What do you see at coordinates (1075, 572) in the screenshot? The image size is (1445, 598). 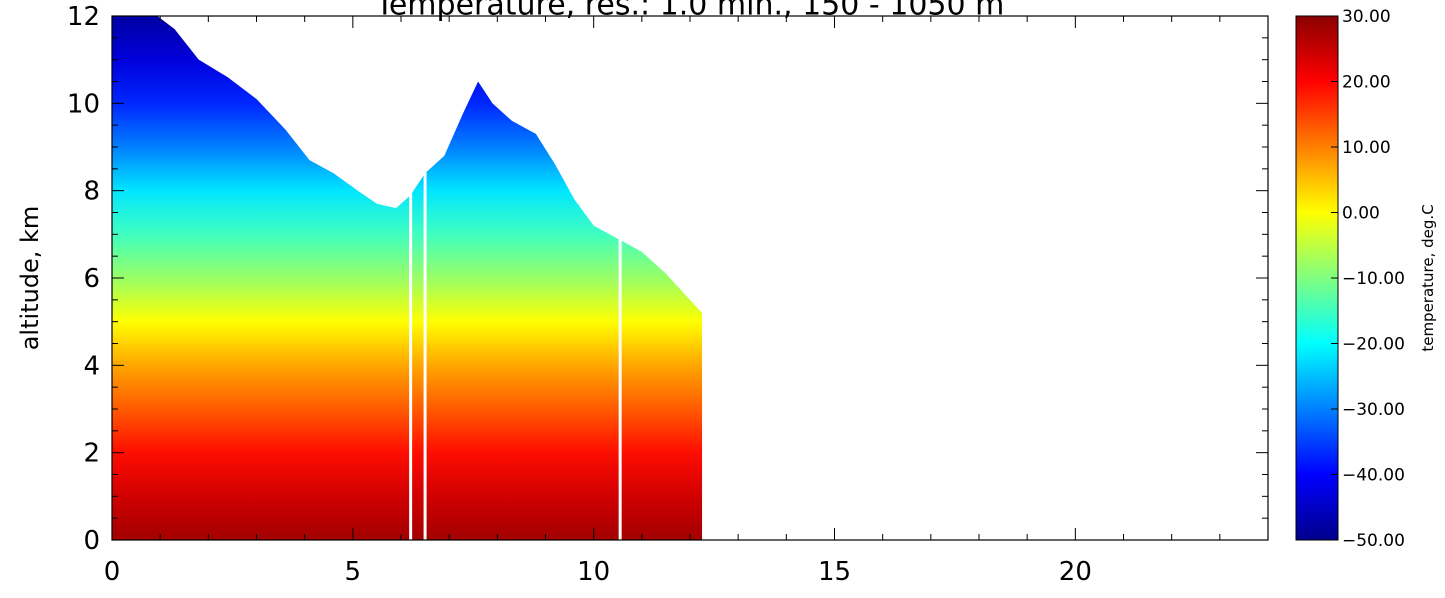 I see `x-tick-label: 20` at bounding box center [1075, 572].